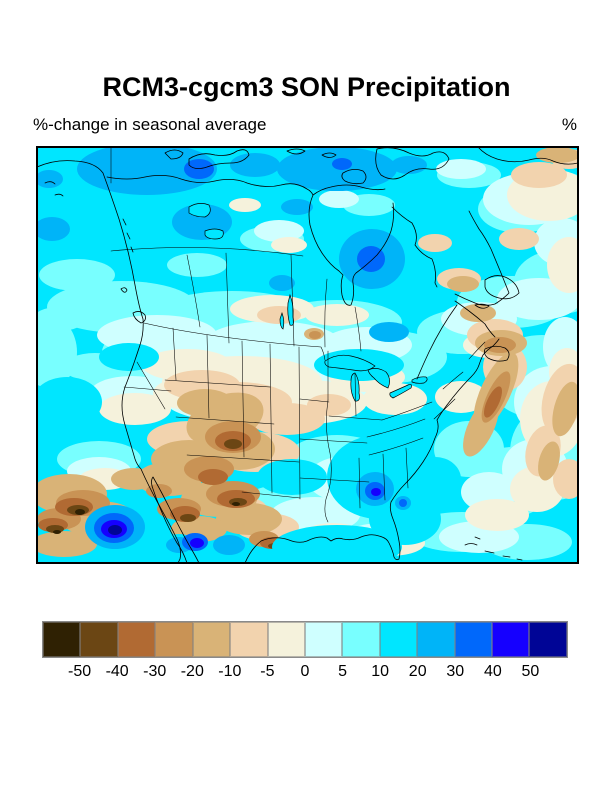  Describe the element at coordinates (80, 671) in the screenshot. I see `colorbar-tick-label: -50` at that location.